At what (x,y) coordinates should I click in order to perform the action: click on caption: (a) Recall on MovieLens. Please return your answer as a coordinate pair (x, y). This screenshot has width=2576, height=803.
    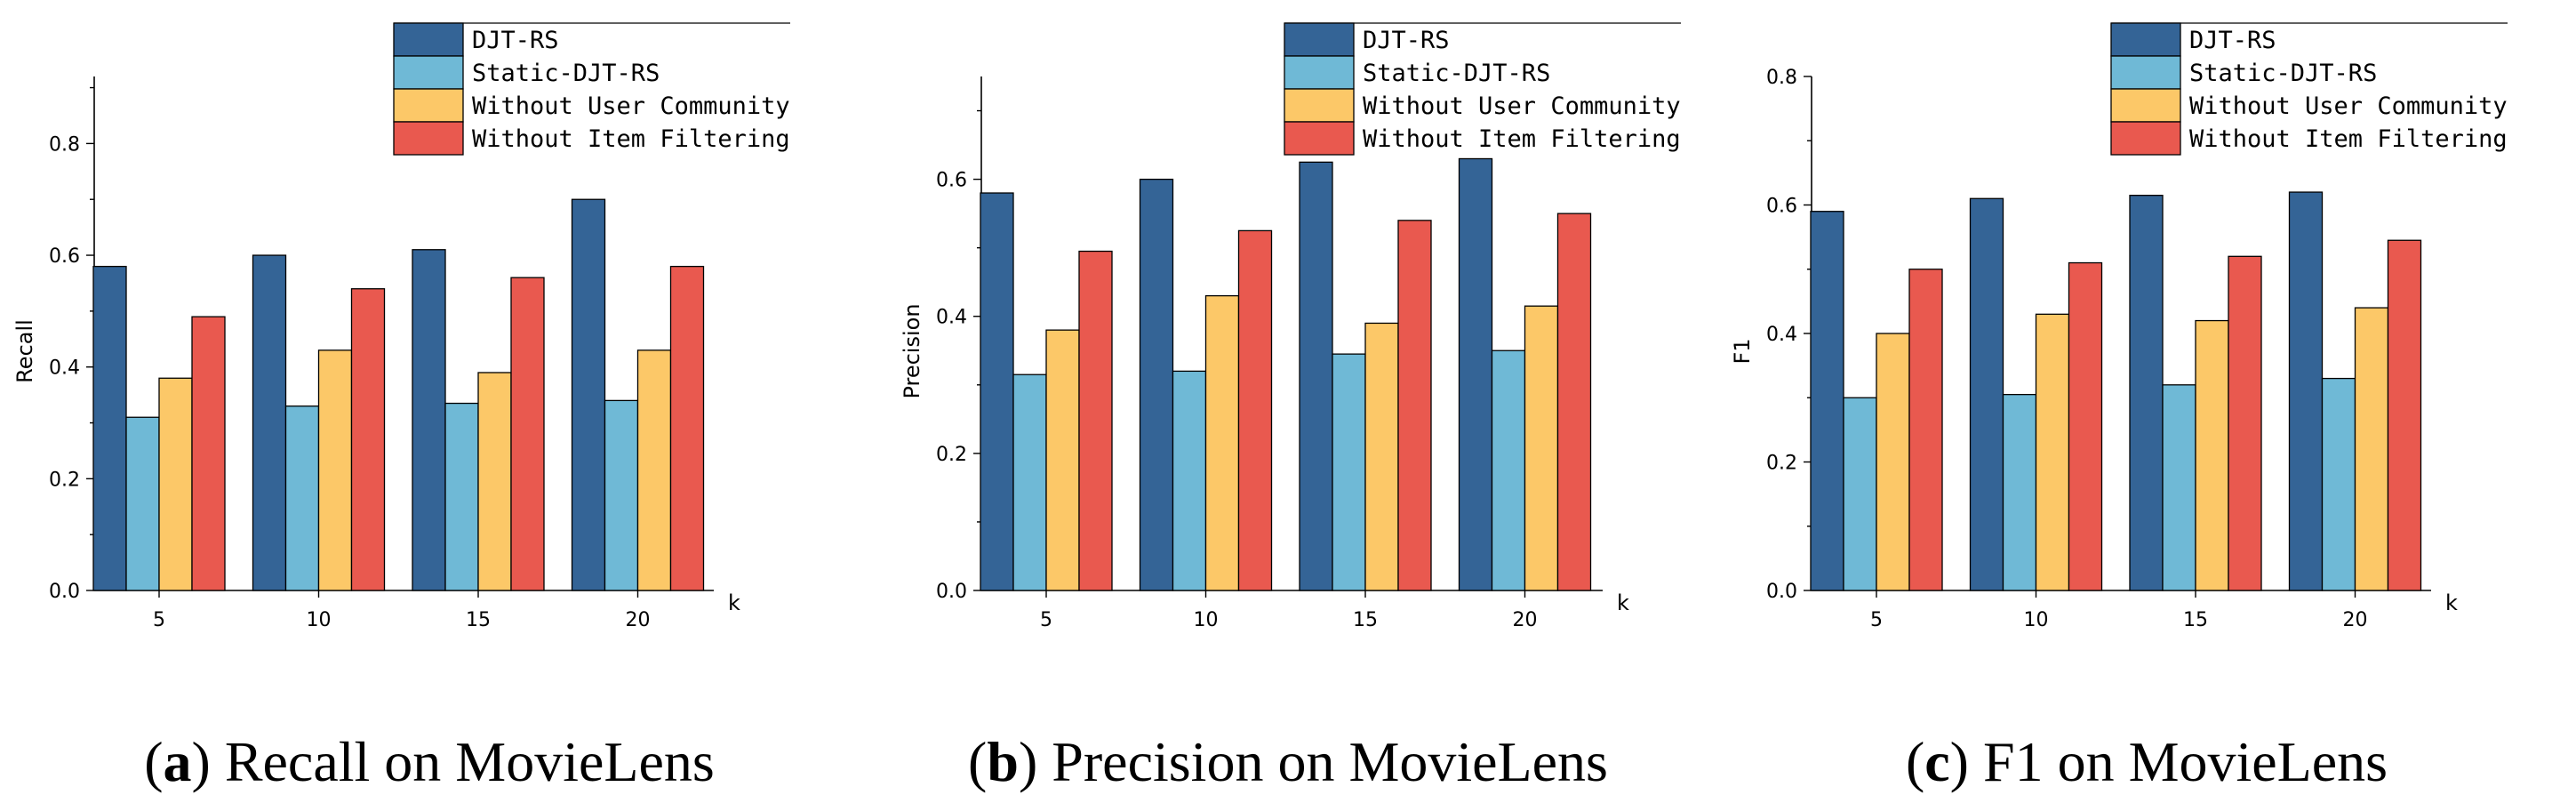
    Looking at the image, I should click on (429, 761).